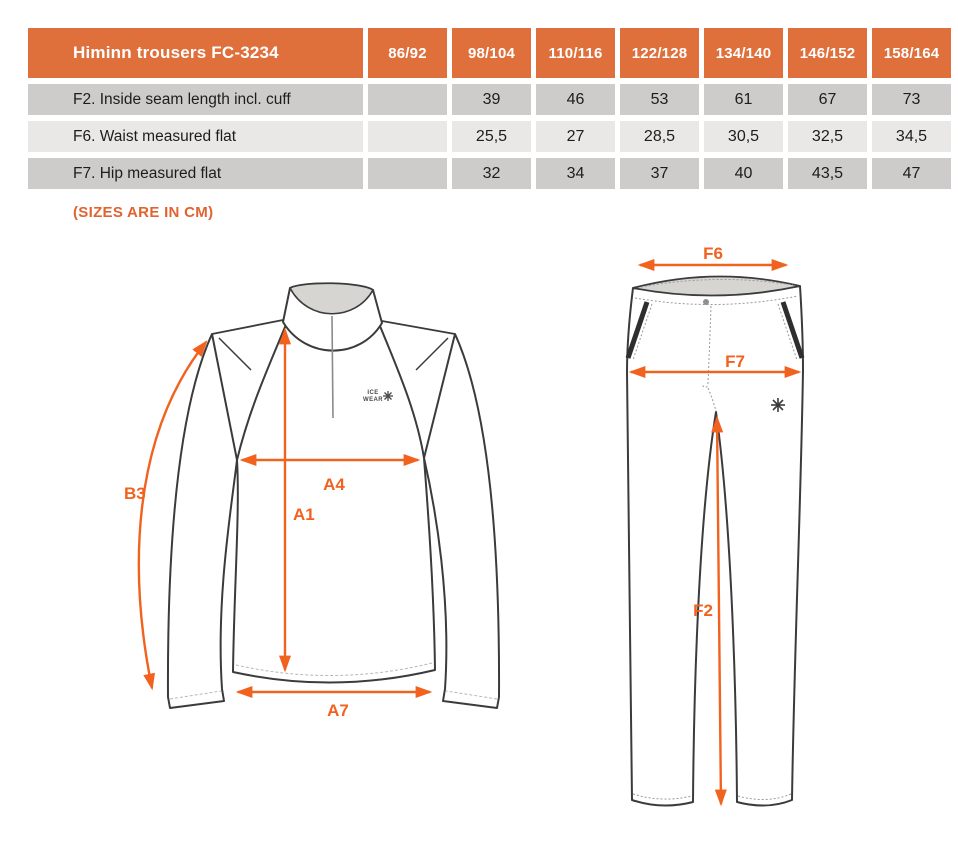  Describe the element at coordinates (827, 173) in the screenshot. I see `cell-f7-146-152: 43,5` at that location.